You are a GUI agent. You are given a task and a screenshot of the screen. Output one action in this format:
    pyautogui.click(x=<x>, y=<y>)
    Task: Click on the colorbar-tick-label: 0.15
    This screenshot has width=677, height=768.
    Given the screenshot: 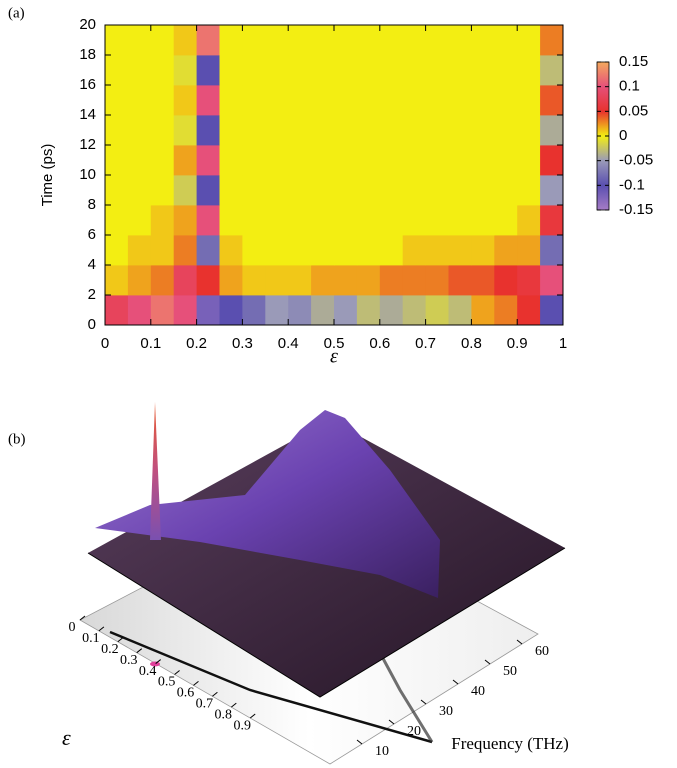 What is the action you would take?
    pyautogui.click(x=633, y=61)
    